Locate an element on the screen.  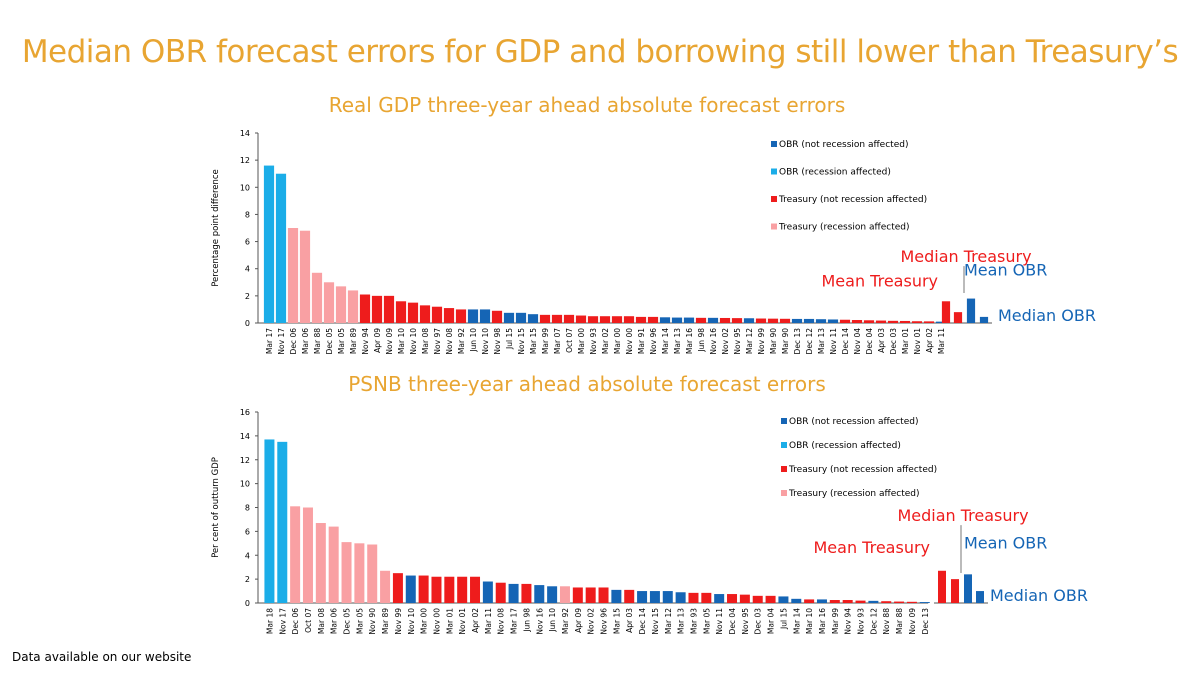
x-tick-label: Nov 88 is located at coordinates (886, 621).